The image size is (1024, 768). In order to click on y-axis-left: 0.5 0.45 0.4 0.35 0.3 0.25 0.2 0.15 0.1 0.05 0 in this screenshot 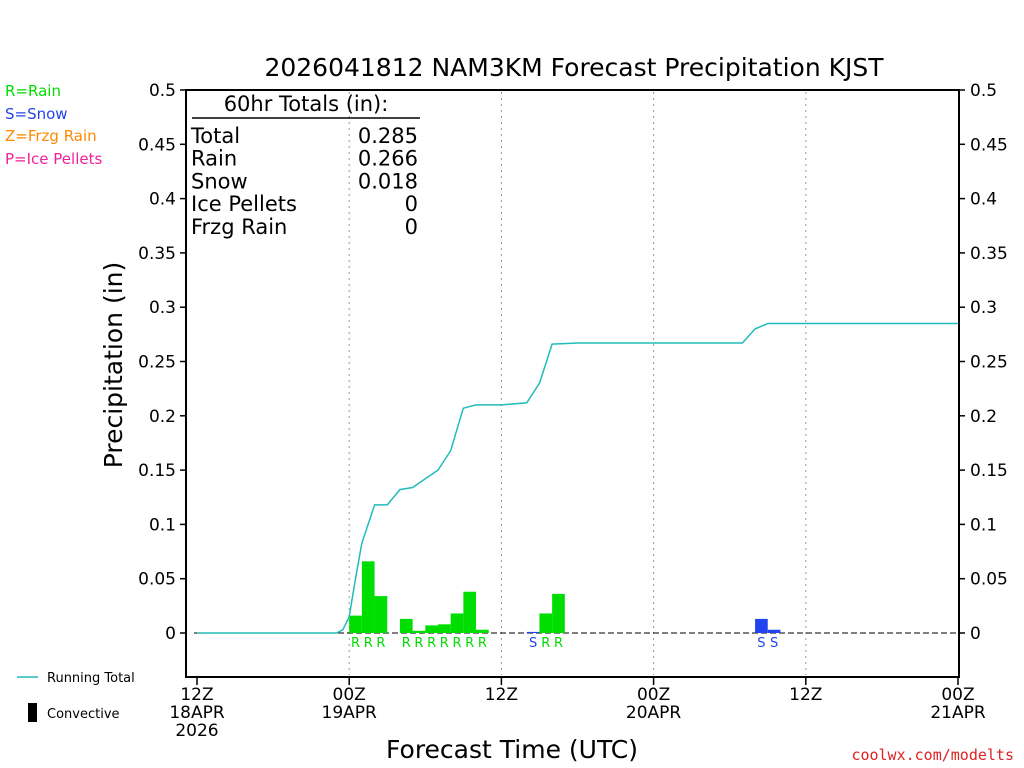, I will do `click(162, 362)`.